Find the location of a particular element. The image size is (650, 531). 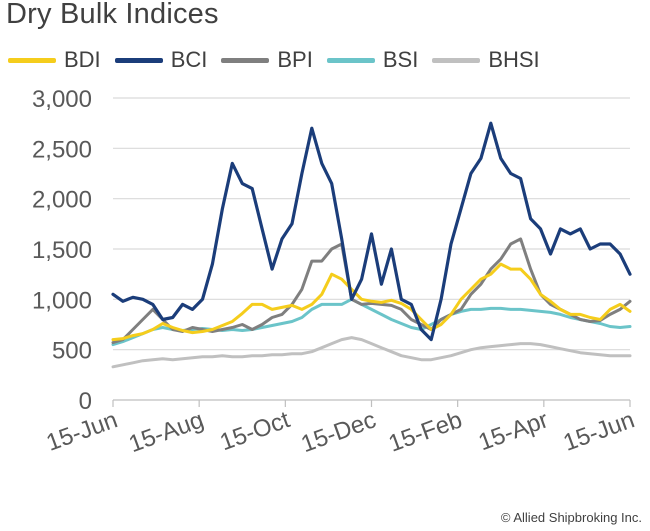

series-line-bdi is located at coordinates (371, 302).